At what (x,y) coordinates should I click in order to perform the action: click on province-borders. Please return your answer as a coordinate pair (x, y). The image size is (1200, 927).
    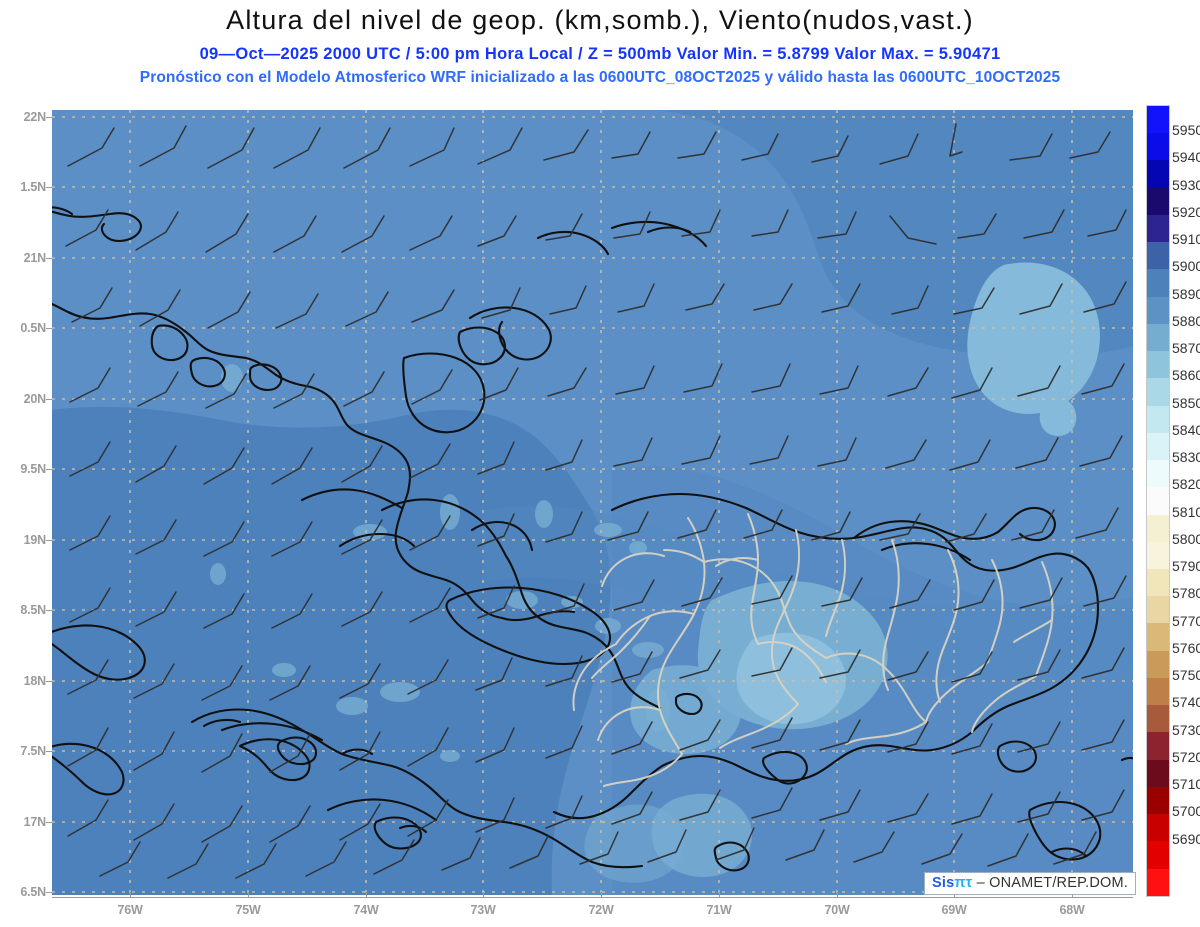
    Looking at the image, I should click on (813, 650).